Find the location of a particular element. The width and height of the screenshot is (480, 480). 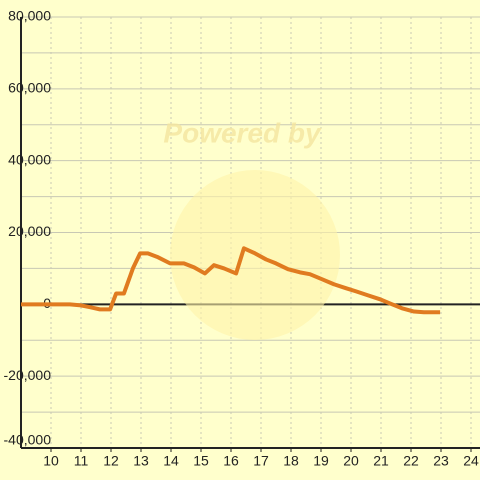

x-tick-label: 15 is located at coordinates (201, 461).